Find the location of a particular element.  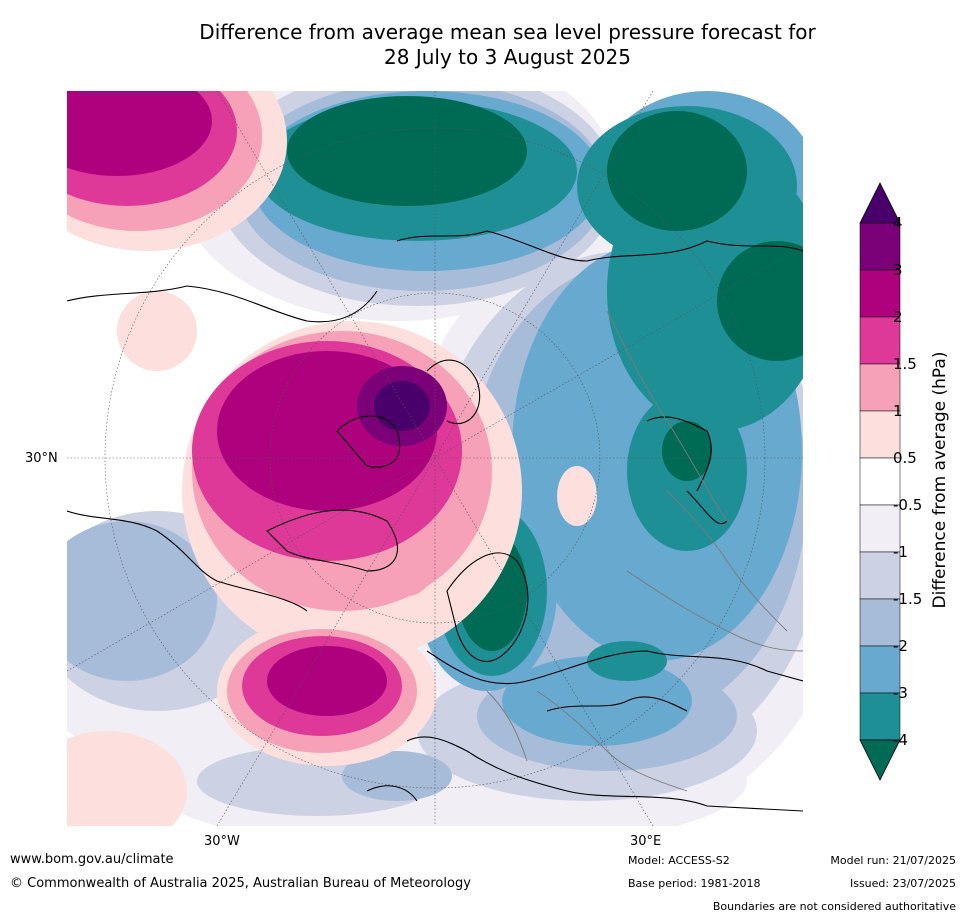

colorbar-tick-neg1-5: -1.5 is located at coordinates (908, 599).